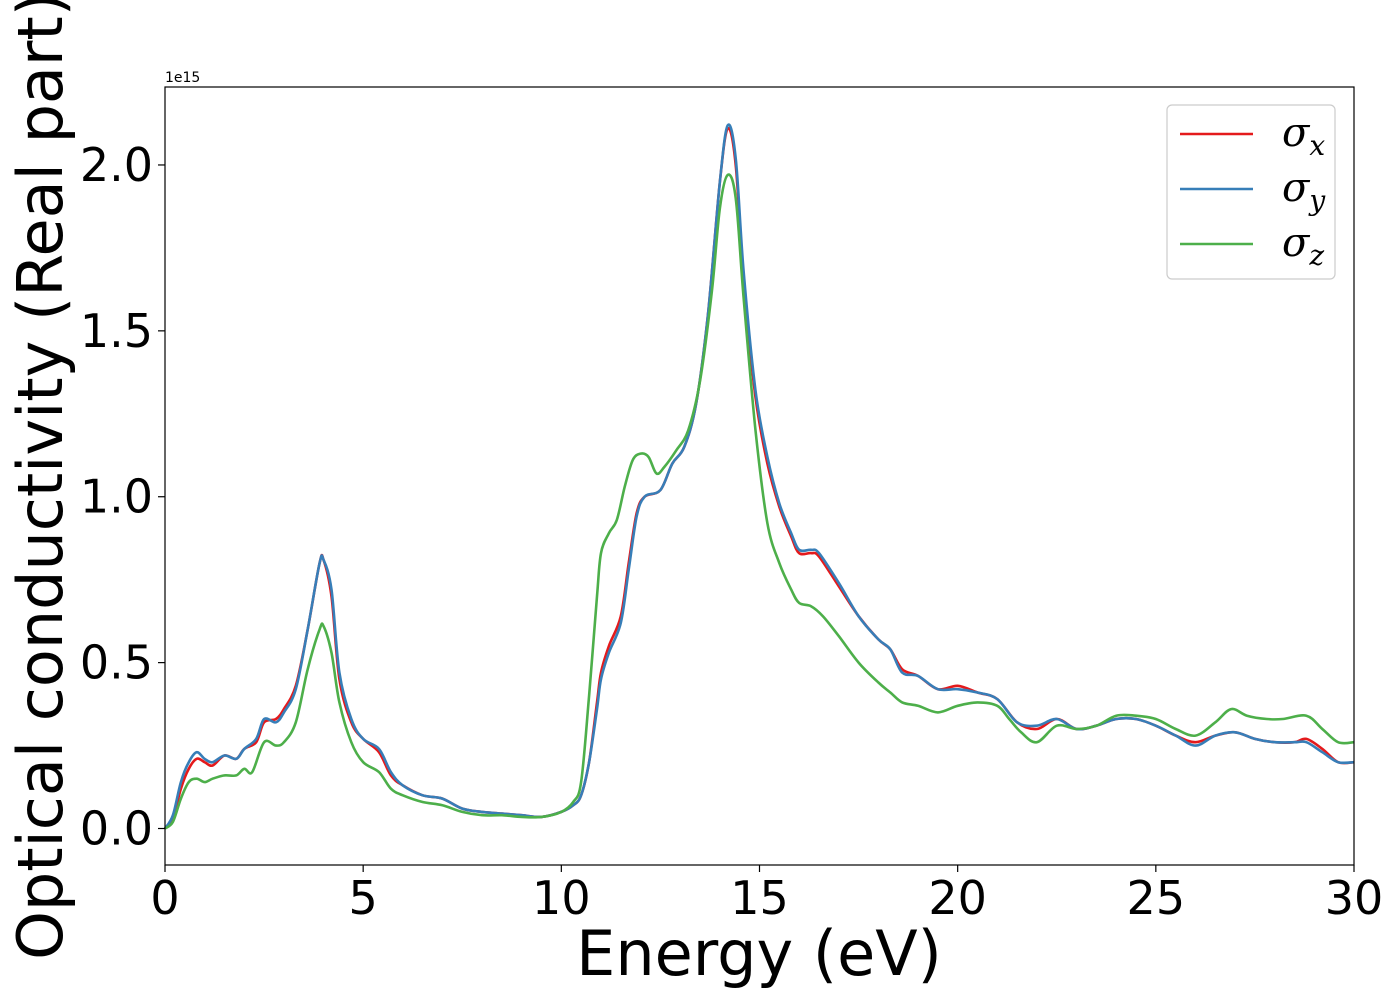 Image resolution: width=1400 pixels, height=1000 pixels. What do you see at coordinates (561, 898) in the screenshot?
I see `x-tick-label: 10` at bounding box center [561, 898].